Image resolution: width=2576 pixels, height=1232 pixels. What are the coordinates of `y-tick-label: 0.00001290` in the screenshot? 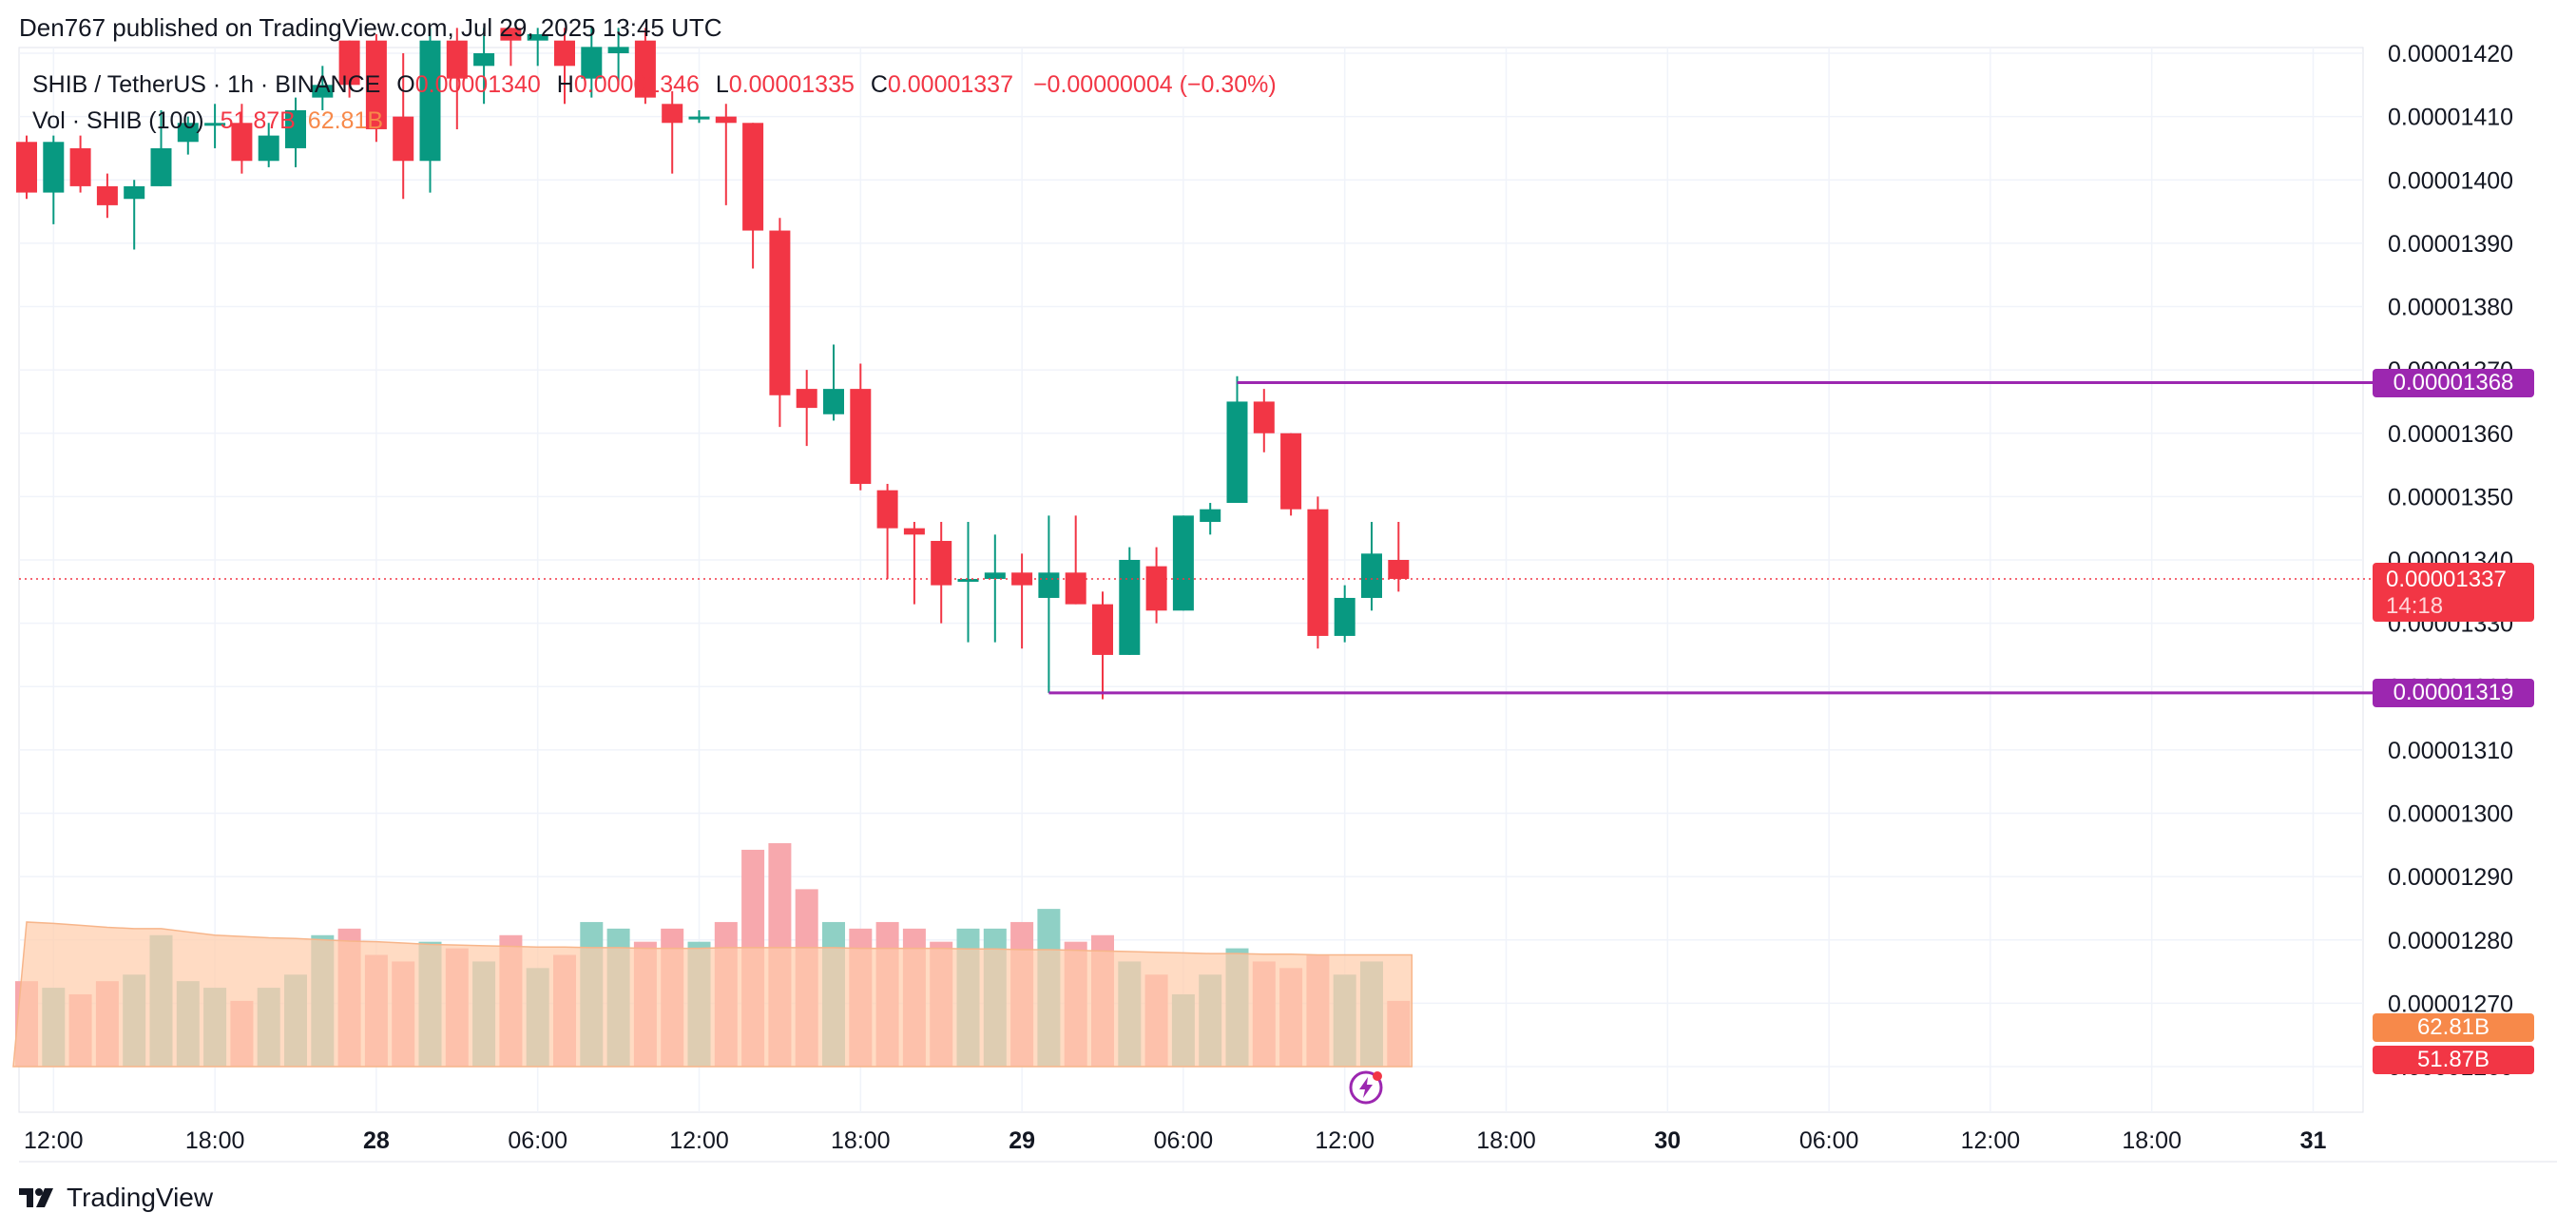 It's located at (2450, 877).